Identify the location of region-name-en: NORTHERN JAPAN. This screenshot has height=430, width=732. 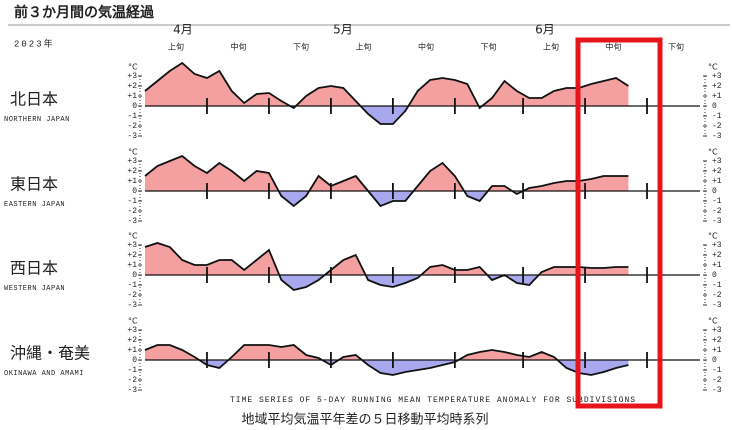
(37, 120).